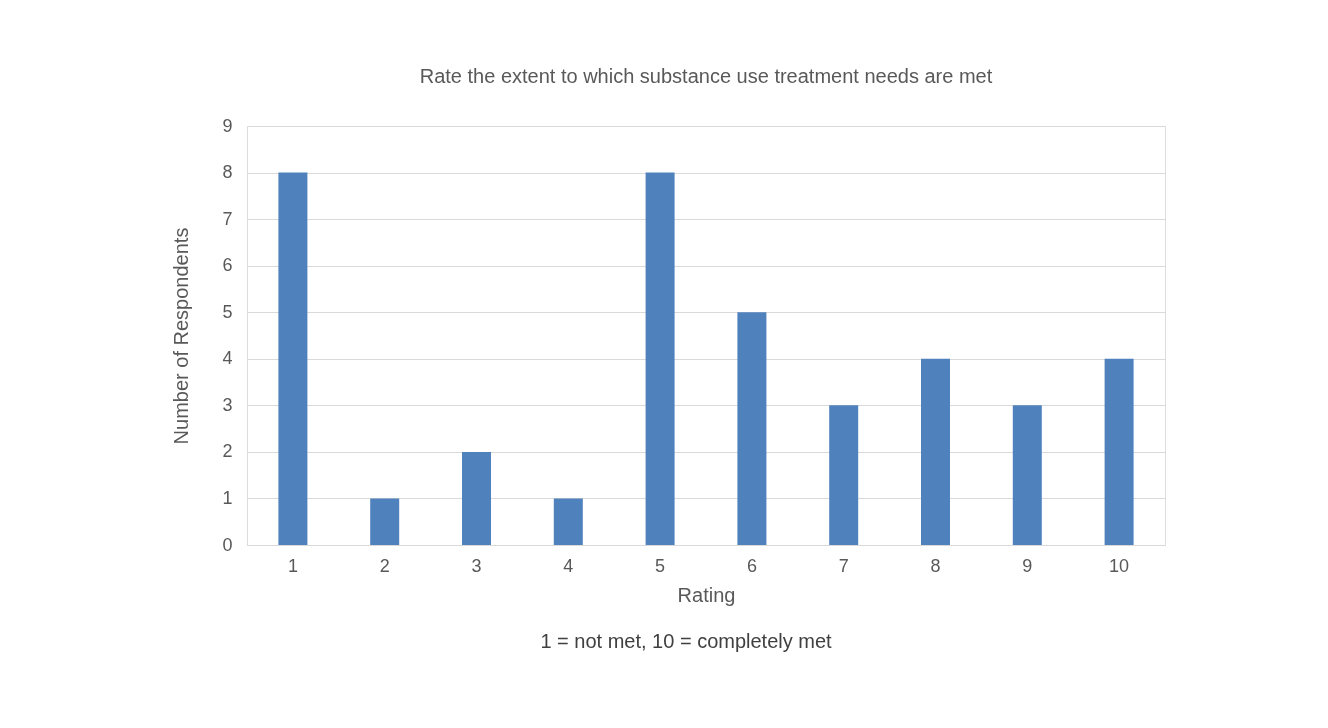 This screenshot has width=1328, height=728. What do you see at coordinates (935, 565) in the screenshot?
I see `x-tick-label: 8` at bounding box center [935, 565].